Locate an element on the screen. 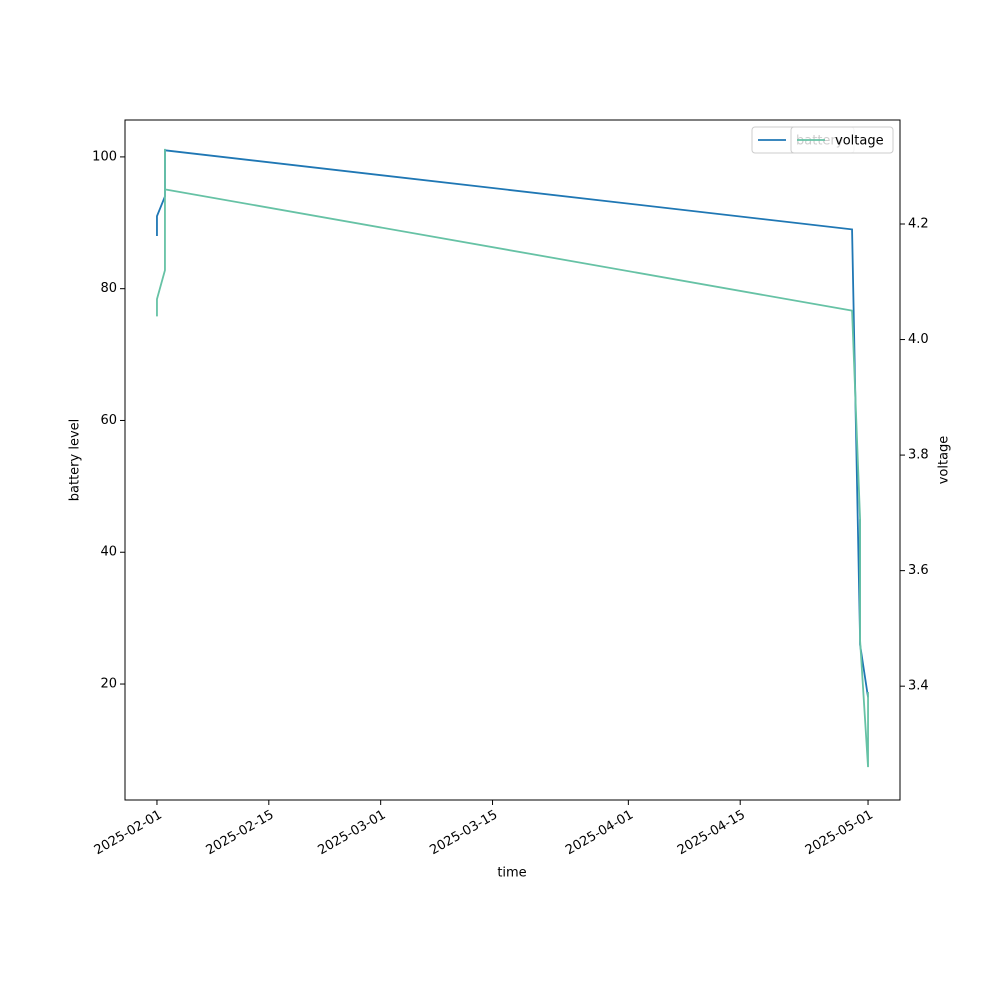 This screenshot has height=1000, width=1000. x-tick-label: 2025-04-15 is located at coordinates (711, 833).